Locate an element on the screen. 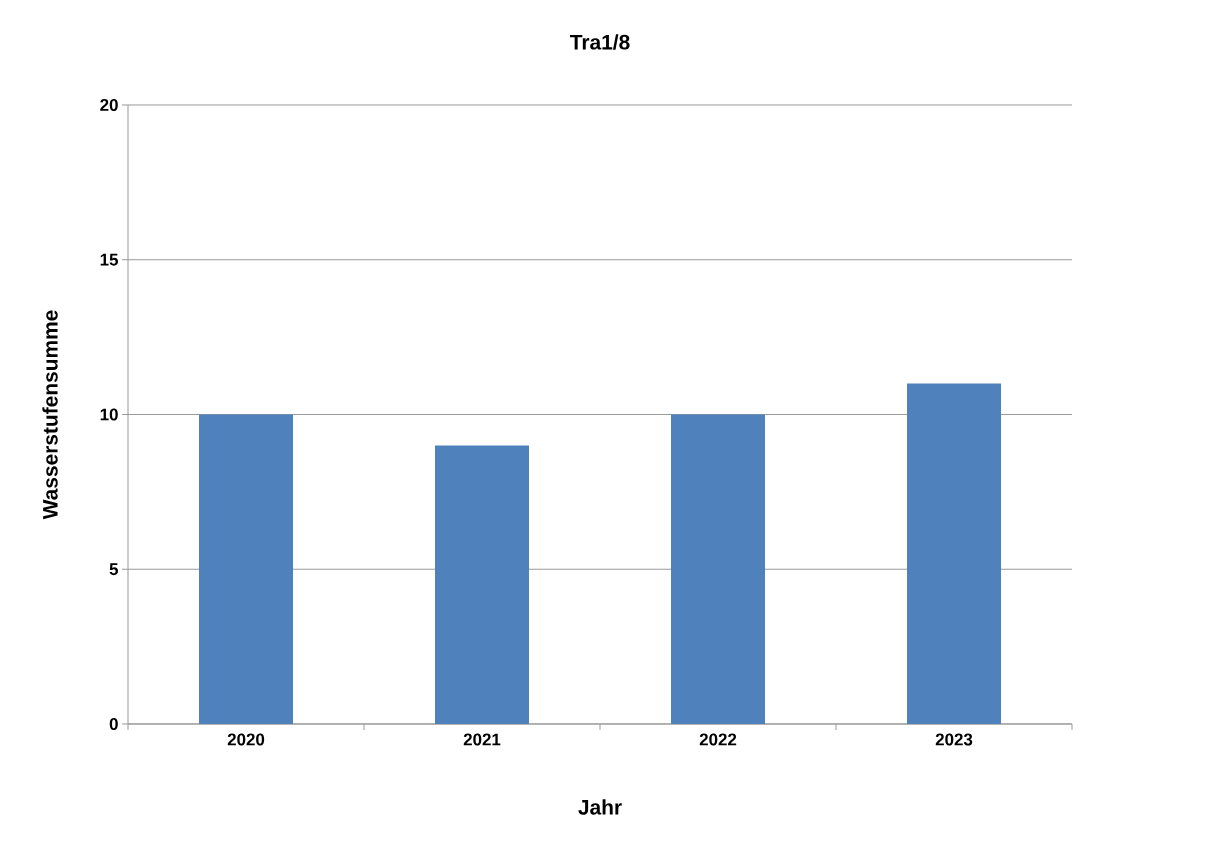  x-axis-title: Jahr is located at coordinates (600, 807).